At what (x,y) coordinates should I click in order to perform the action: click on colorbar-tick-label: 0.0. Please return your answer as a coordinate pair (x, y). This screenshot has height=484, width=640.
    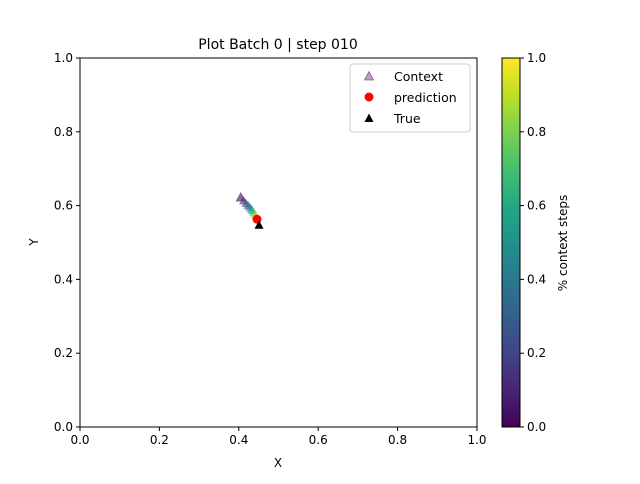
    Looking at the image, I should click on (536, 427).